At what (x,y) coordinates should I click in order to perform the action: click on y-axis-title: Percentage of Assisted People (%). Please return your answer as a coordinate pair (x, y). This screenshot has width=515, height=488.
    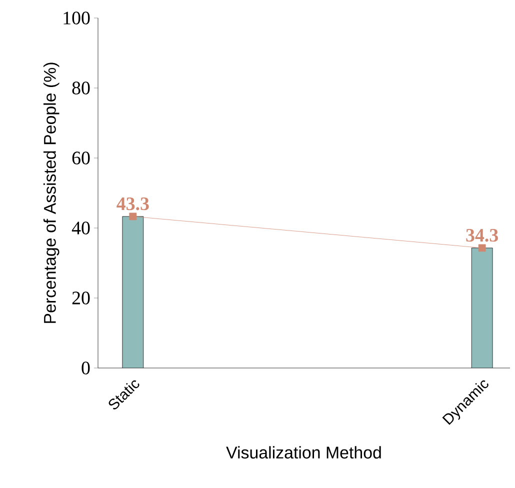
    Looking at the image, I should click on (51, 192).